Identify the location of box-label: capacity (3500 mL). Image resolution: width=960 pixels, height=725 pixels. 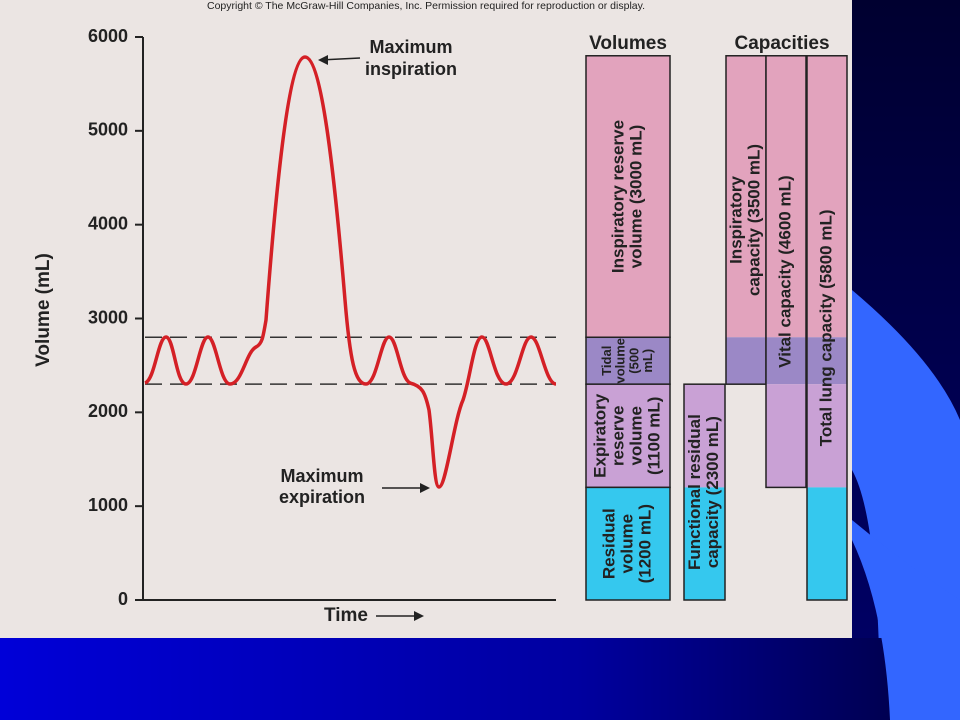
(753, 220).